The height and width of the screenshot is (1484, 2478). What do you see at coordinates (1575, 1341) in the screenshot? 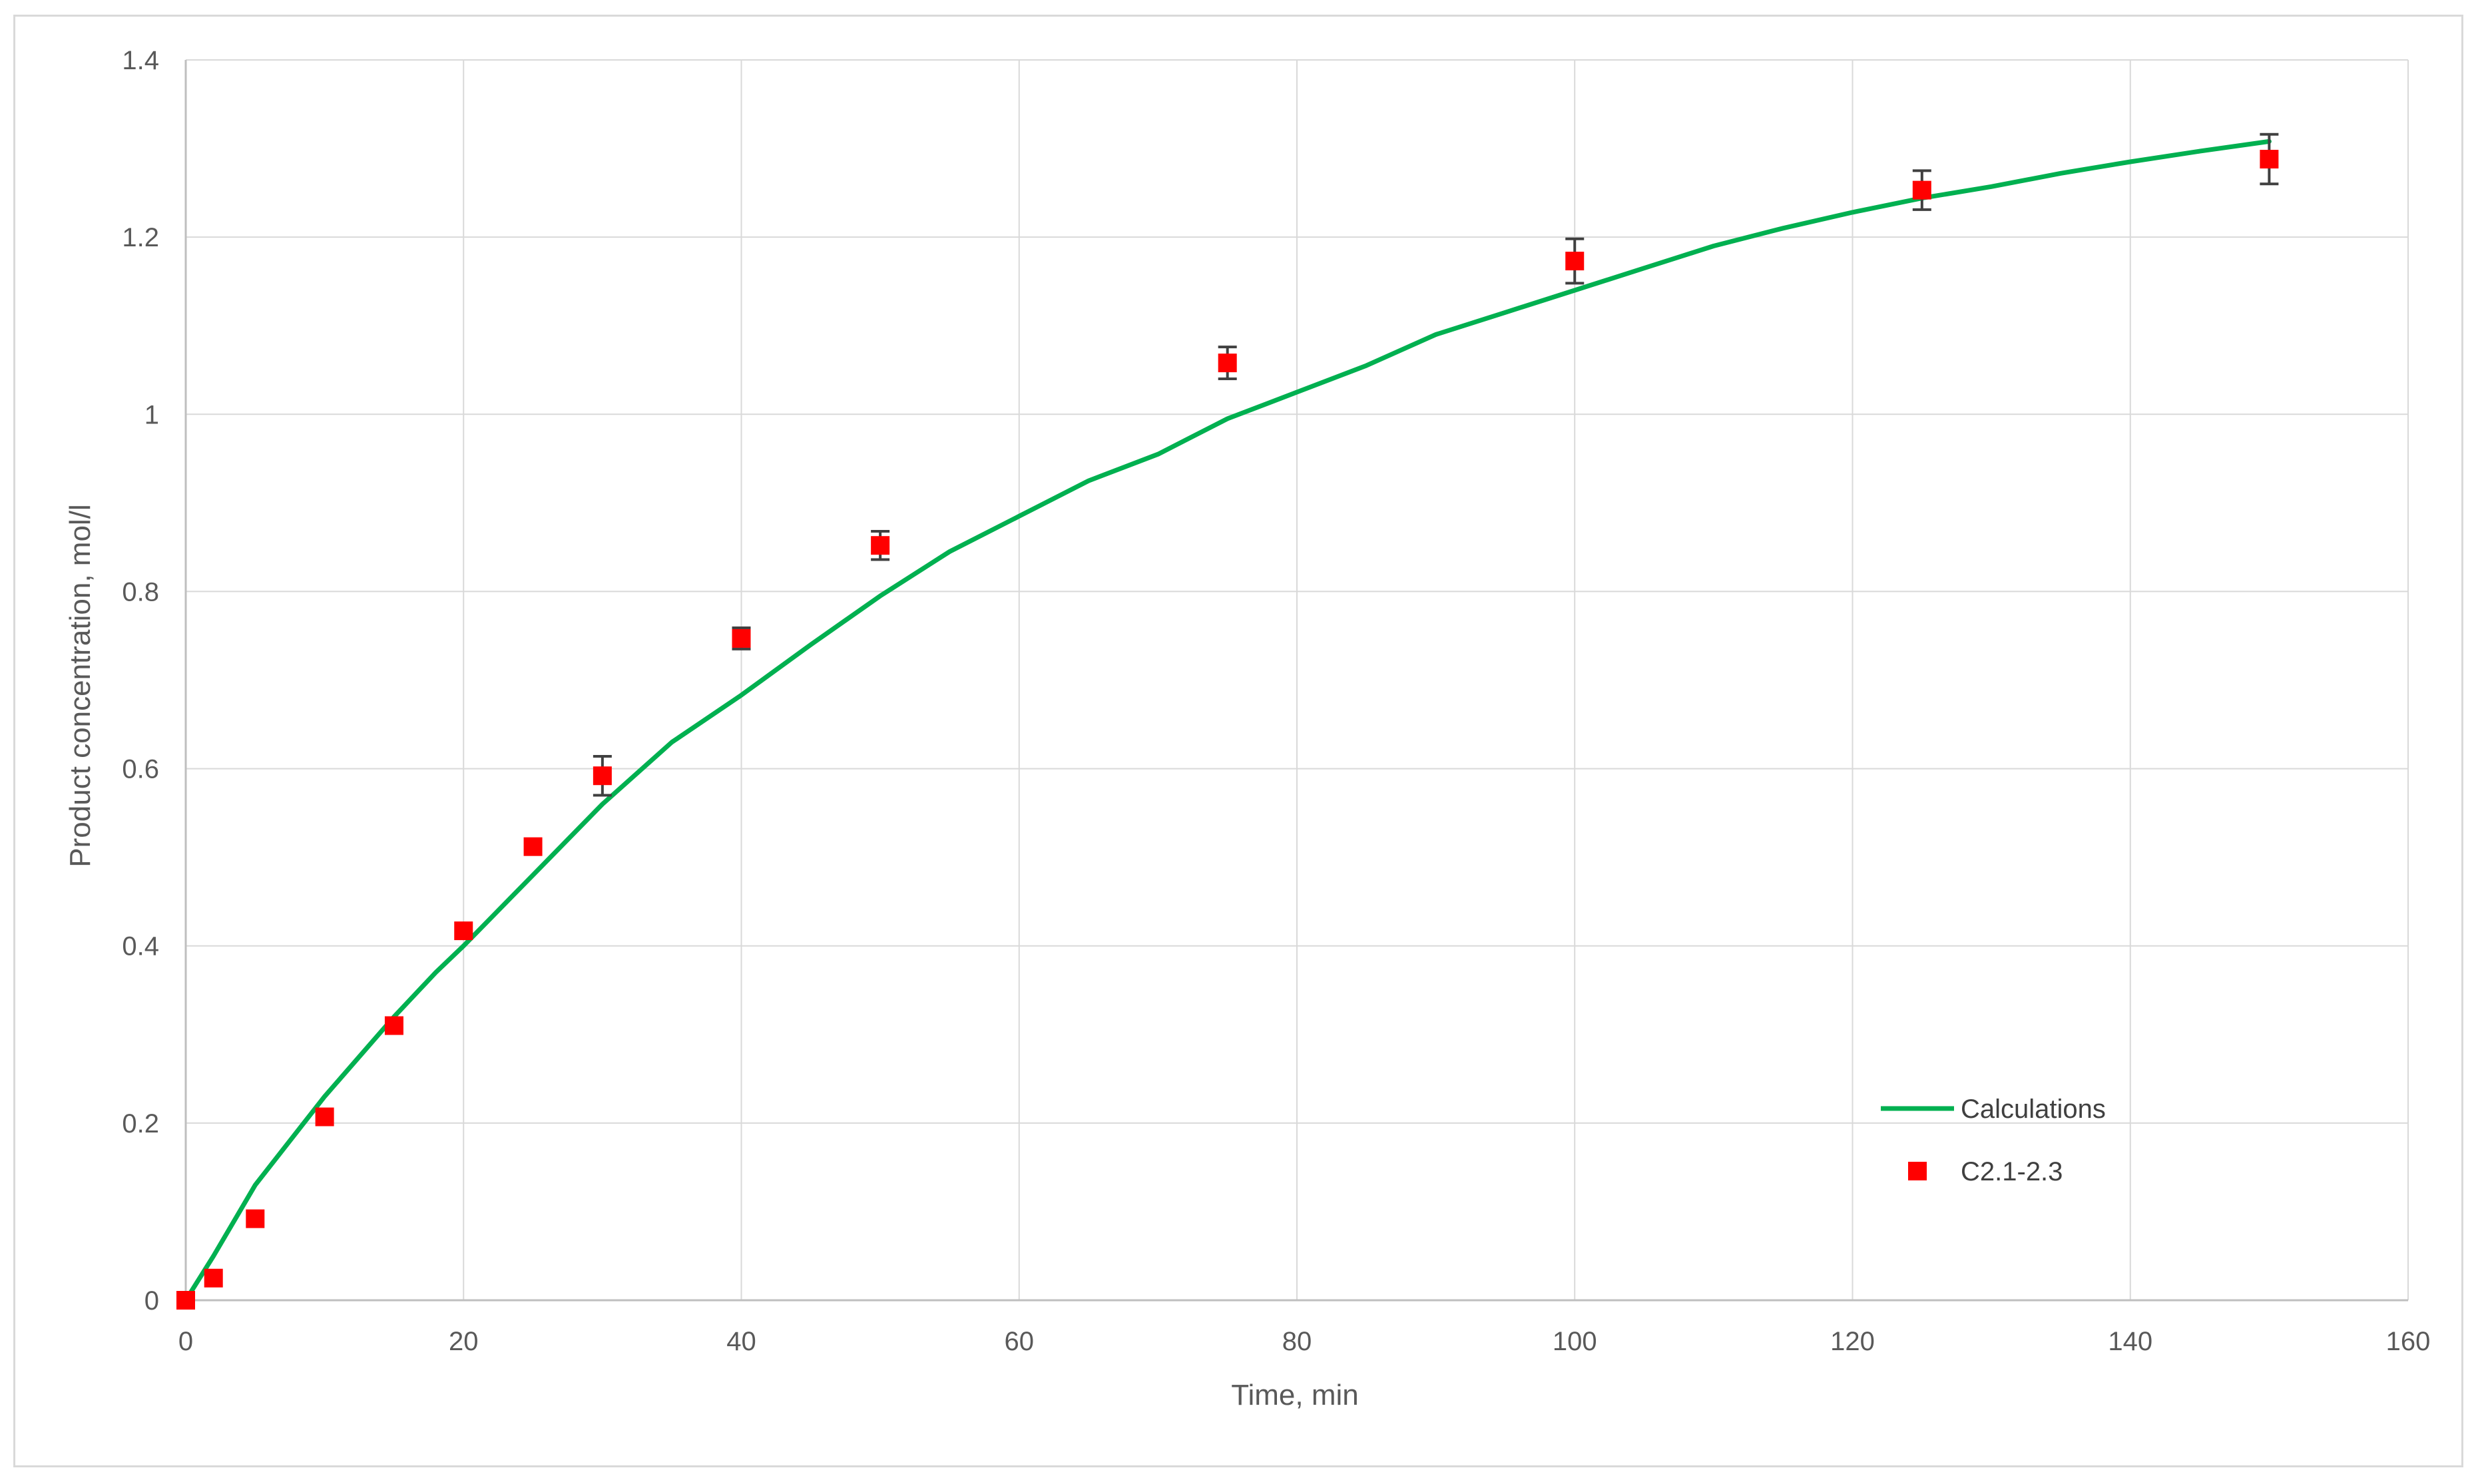
I see `x-tick-label: 100` at bounding box center [1575, 1341].